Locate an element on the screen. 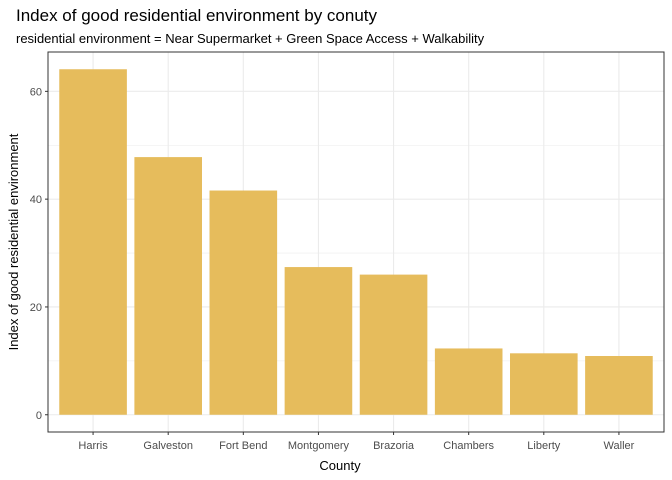  bar-chambers is located at coordinates (468, 381).